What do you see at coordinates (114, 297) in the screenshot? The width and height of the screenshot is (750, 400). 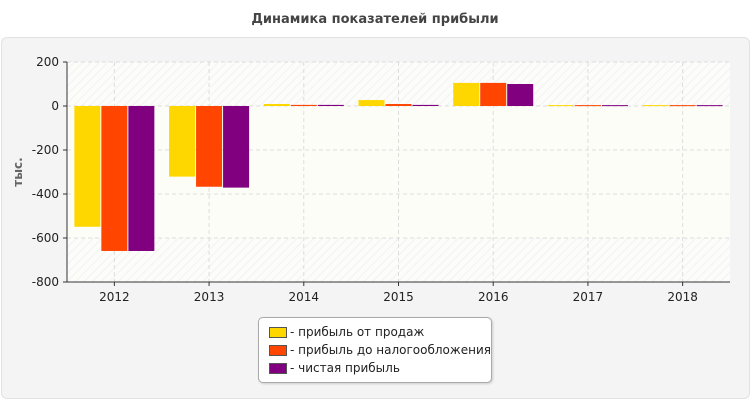 I see `x-tick-label: 2012` at bounding box center [114, 297].